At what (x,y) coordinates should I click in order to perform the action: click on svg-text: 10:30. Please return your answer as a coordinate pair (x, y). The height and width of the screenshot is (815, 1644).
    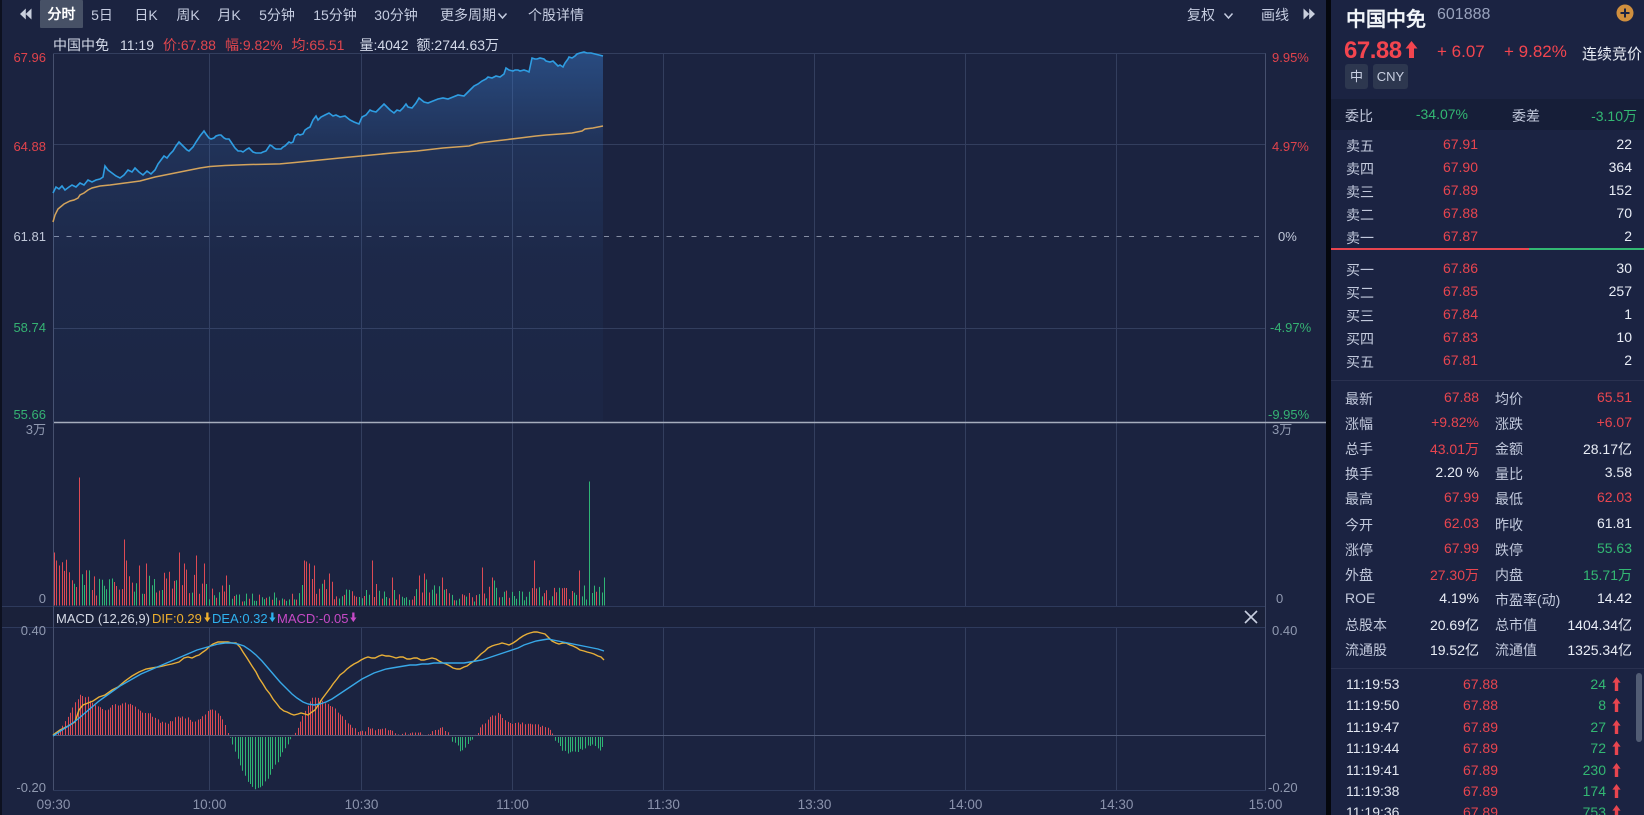
    Looking at the image, I should click on (362, 804).